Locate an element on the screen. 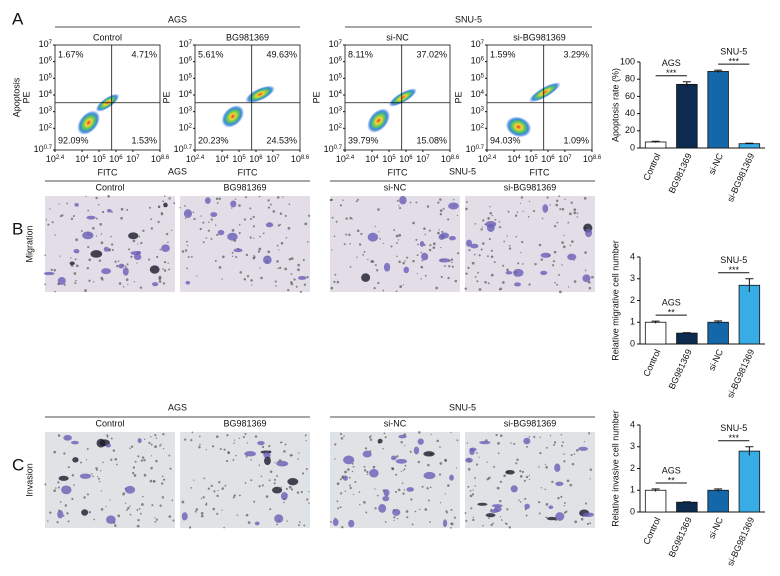  tick-exponent: 4 is located at coordinates (341, 93).